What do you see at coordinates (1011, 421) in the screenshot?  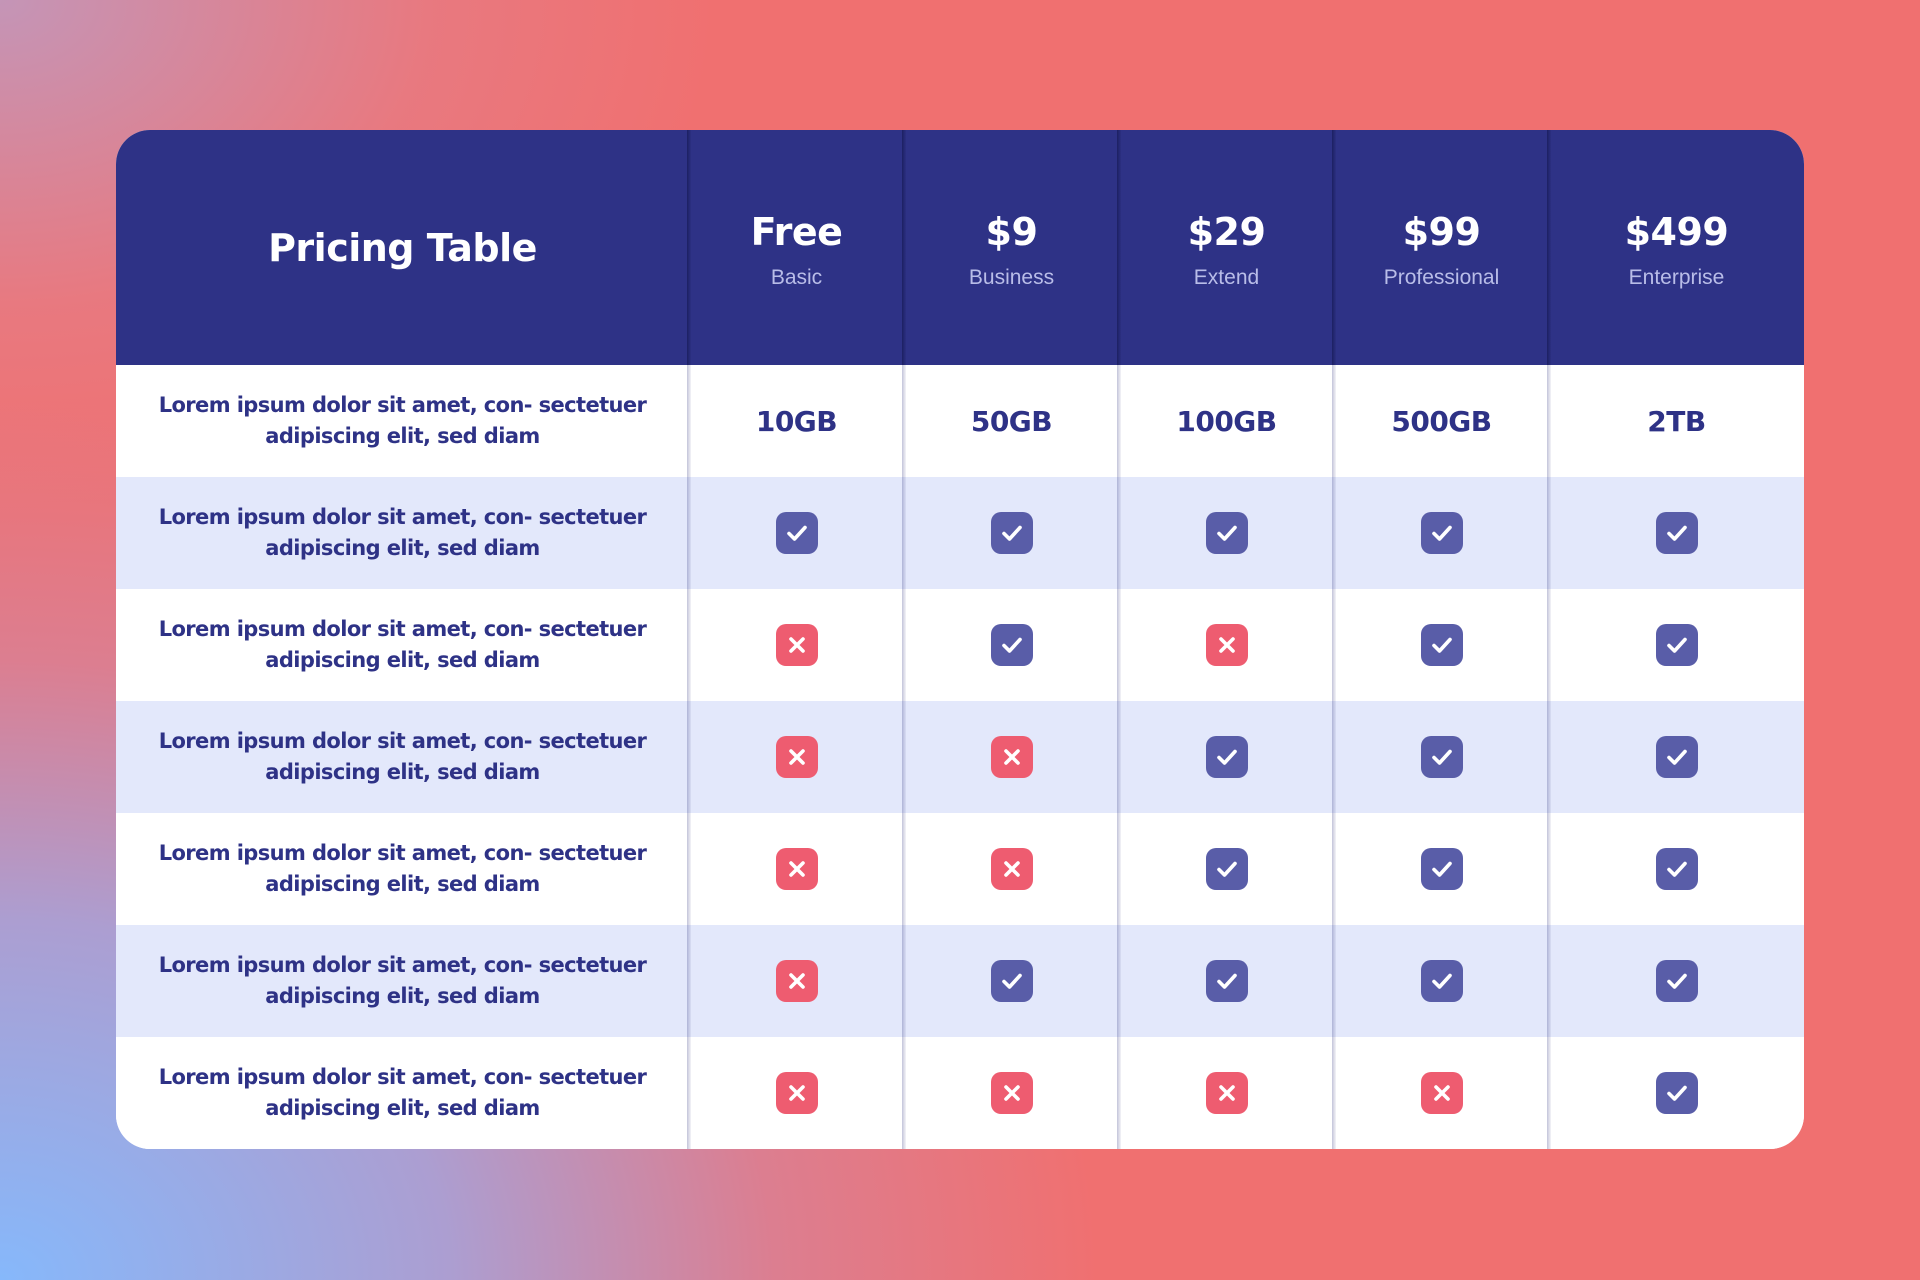 I see `storage-value: 50GB` at bounding box center [1011, 421].